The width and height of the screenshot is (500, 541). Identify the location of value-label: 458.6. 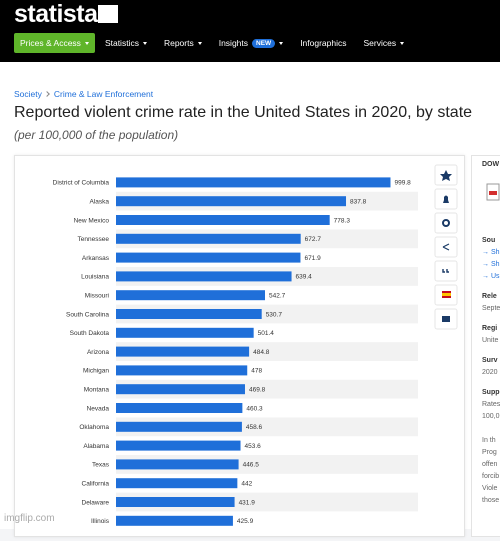
(254, 427).